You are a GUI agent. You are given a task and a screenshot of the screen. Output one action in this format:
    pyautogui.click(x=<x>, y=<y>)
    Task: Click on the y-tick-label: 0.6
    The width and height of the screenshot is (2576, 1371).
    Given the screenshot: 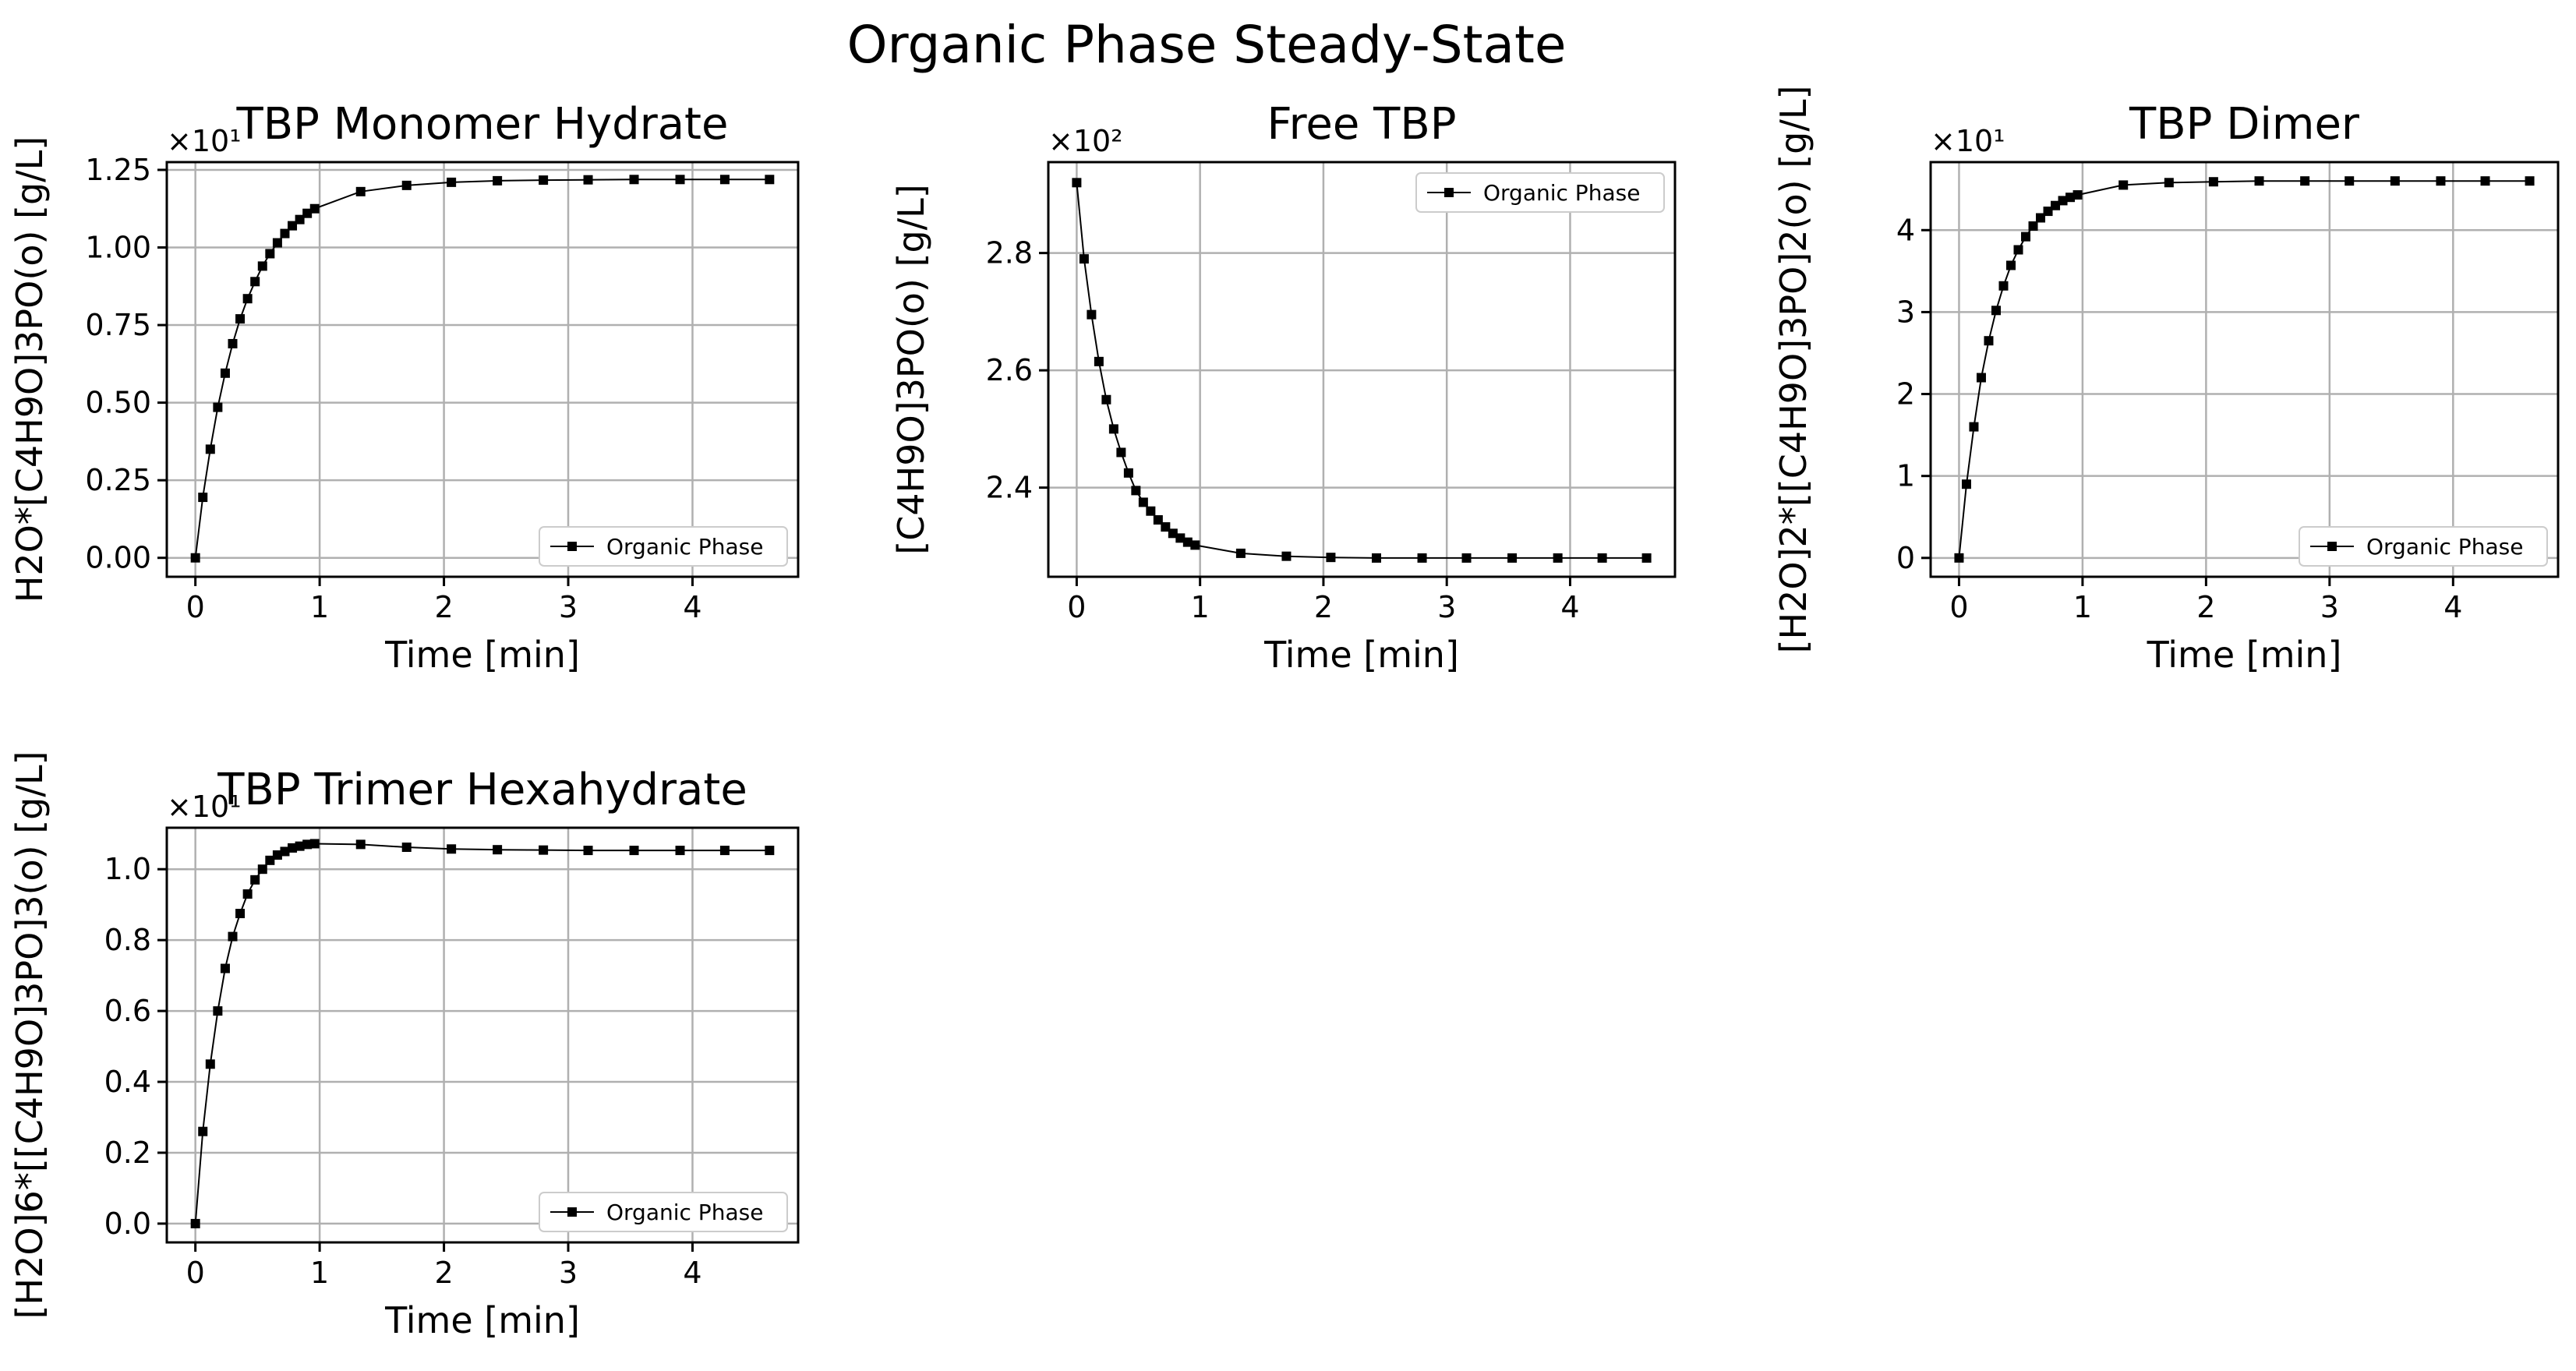 What is the action you would take?
    pyautogui.click(x=127, y=1011)
    